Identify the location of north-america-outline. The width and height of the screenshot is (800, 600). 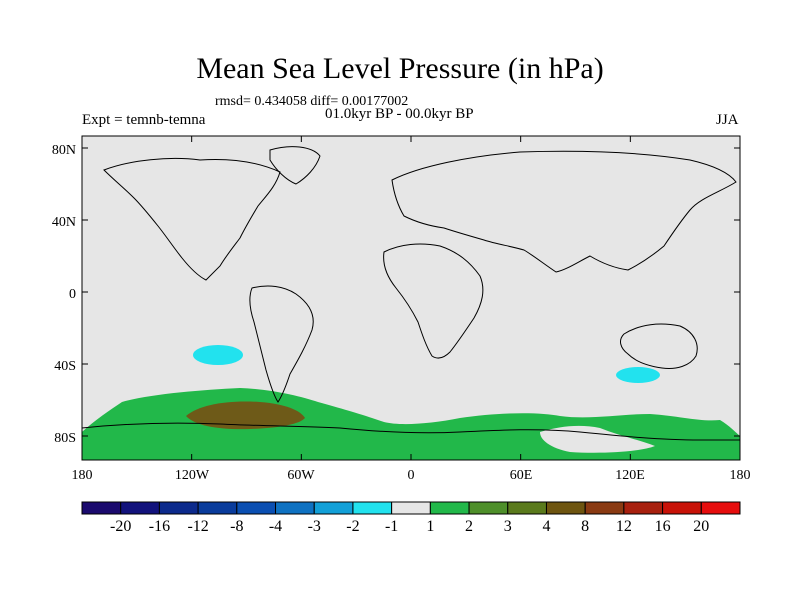
(192, 219).